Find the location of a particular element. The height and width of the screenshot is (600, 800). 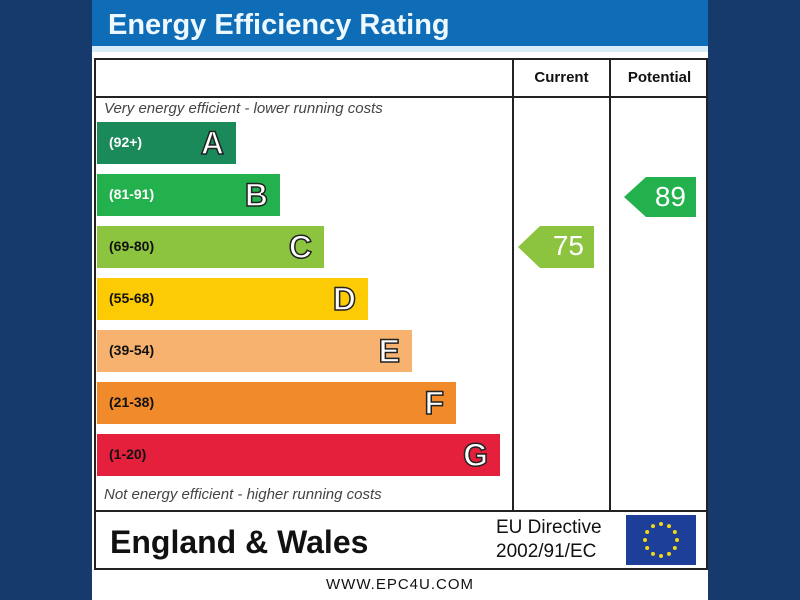

eu-flag-icon is located at coordinates (661, 540).